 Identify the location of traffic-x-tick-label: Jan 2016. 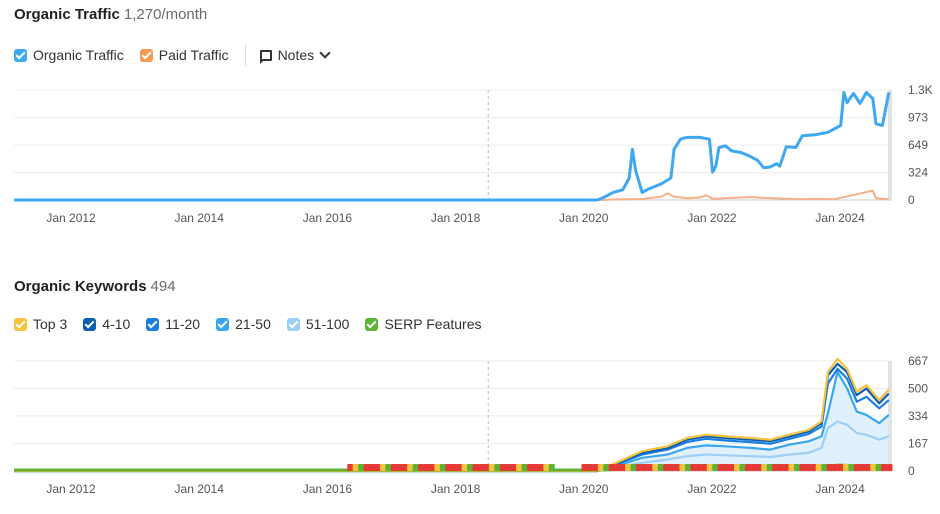
(328, 218).